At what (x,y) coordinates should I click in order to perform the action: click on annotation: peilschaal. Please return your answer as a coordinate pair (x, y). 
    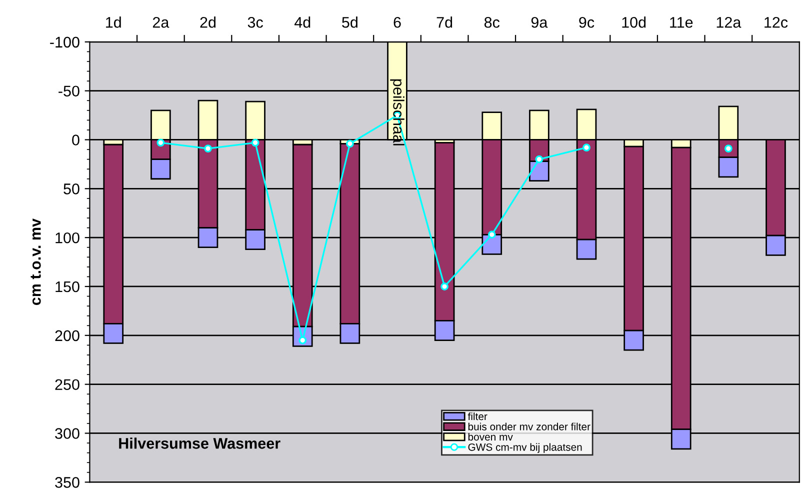
    Looking at the image, I should click on (397, 112).